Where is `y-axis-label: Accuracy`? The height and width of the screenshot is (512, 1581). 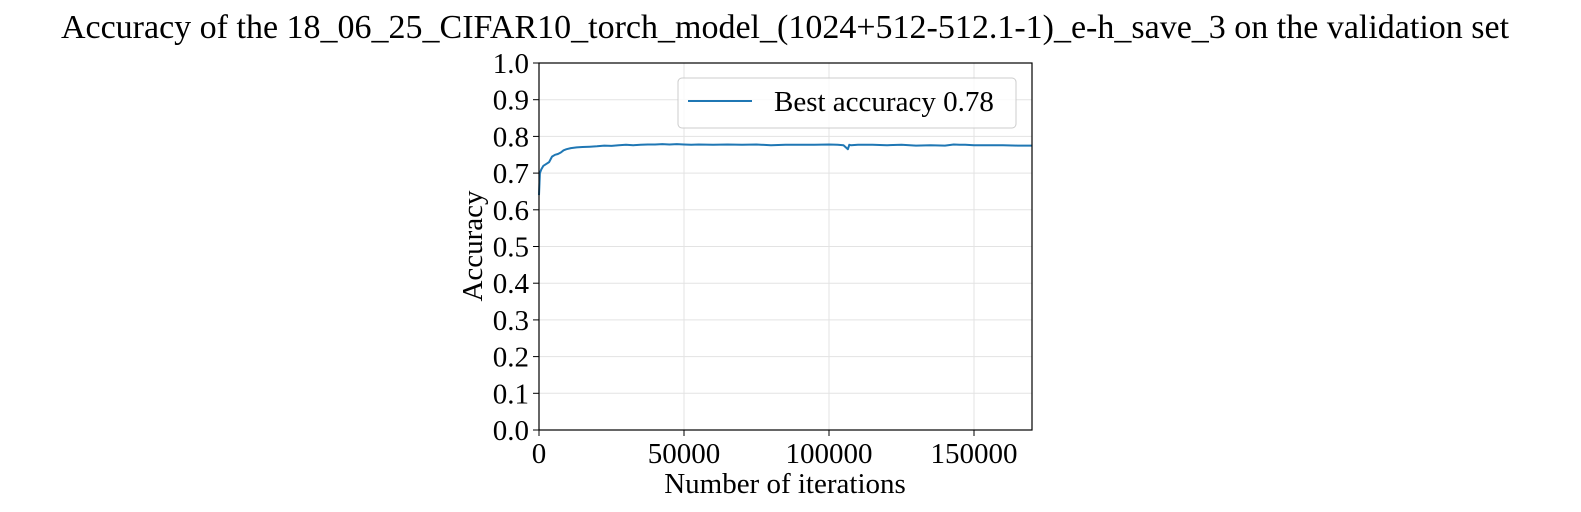 y-axis-label: Accuracy is located at coordinates (473, 246).